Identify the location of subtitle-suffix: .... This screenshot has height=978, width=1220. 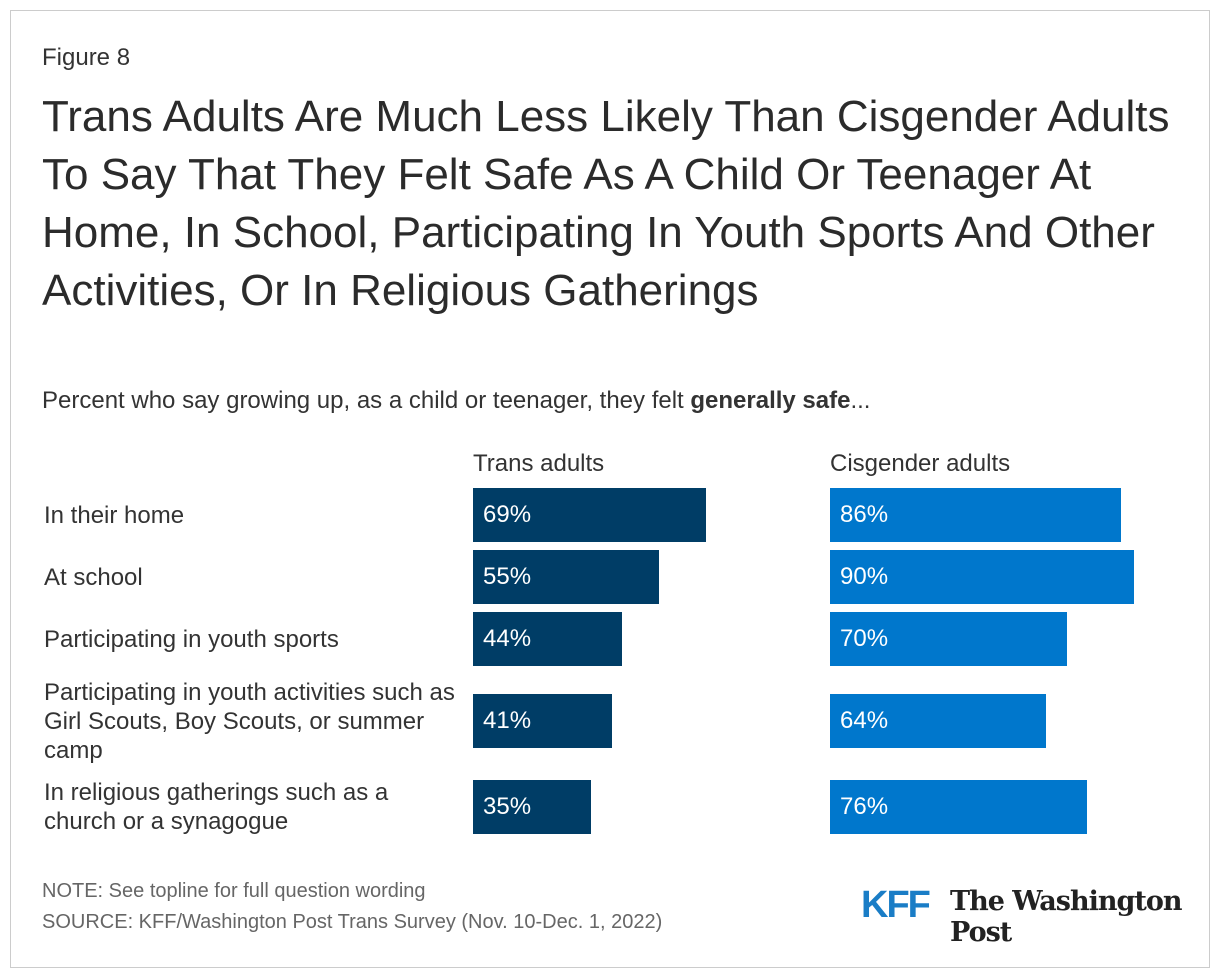
(860, 400).